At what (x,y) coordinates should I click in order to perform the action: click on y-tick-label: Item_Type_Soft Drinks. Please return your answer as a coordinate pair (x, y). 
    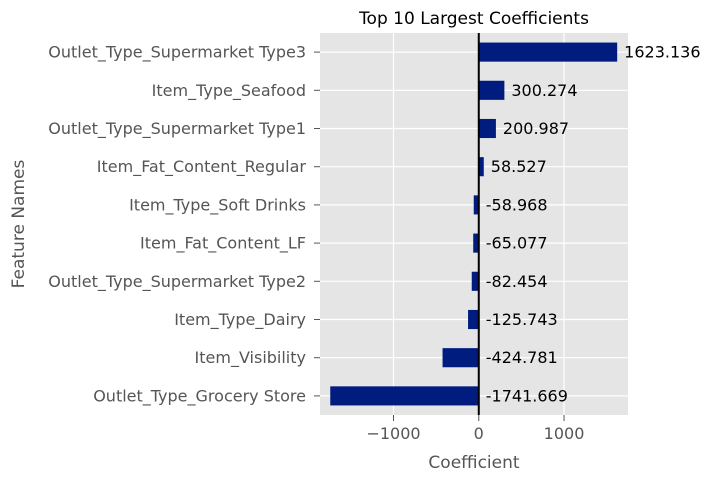
    Looking at the image, I should click on (217, 205).